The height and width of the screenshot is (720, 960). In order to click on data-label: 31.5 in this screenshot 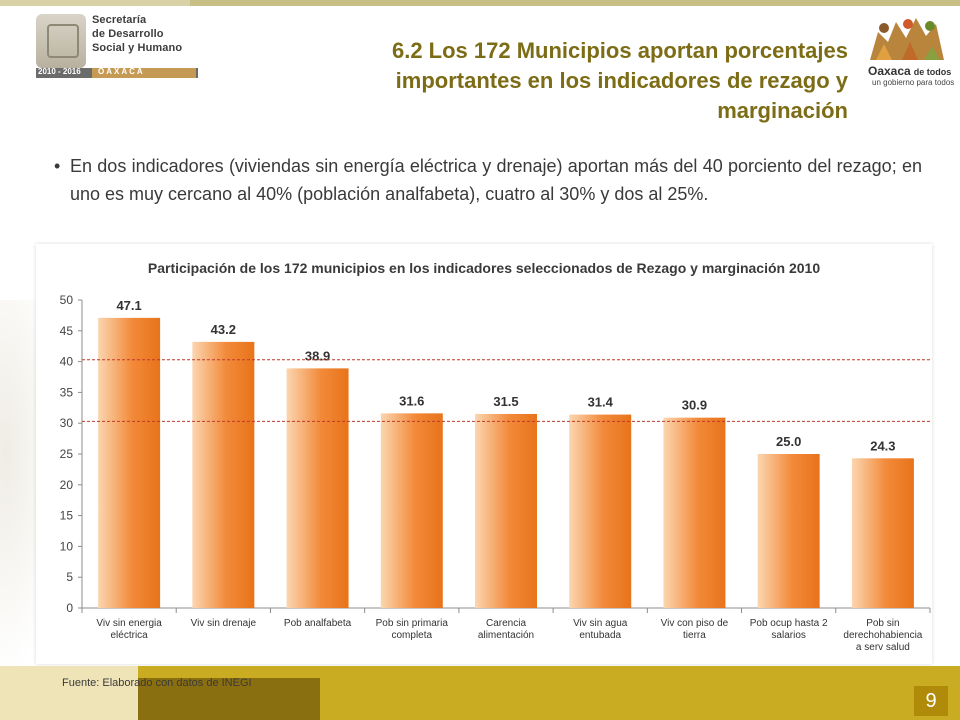, I will do `click(505, 401)`.